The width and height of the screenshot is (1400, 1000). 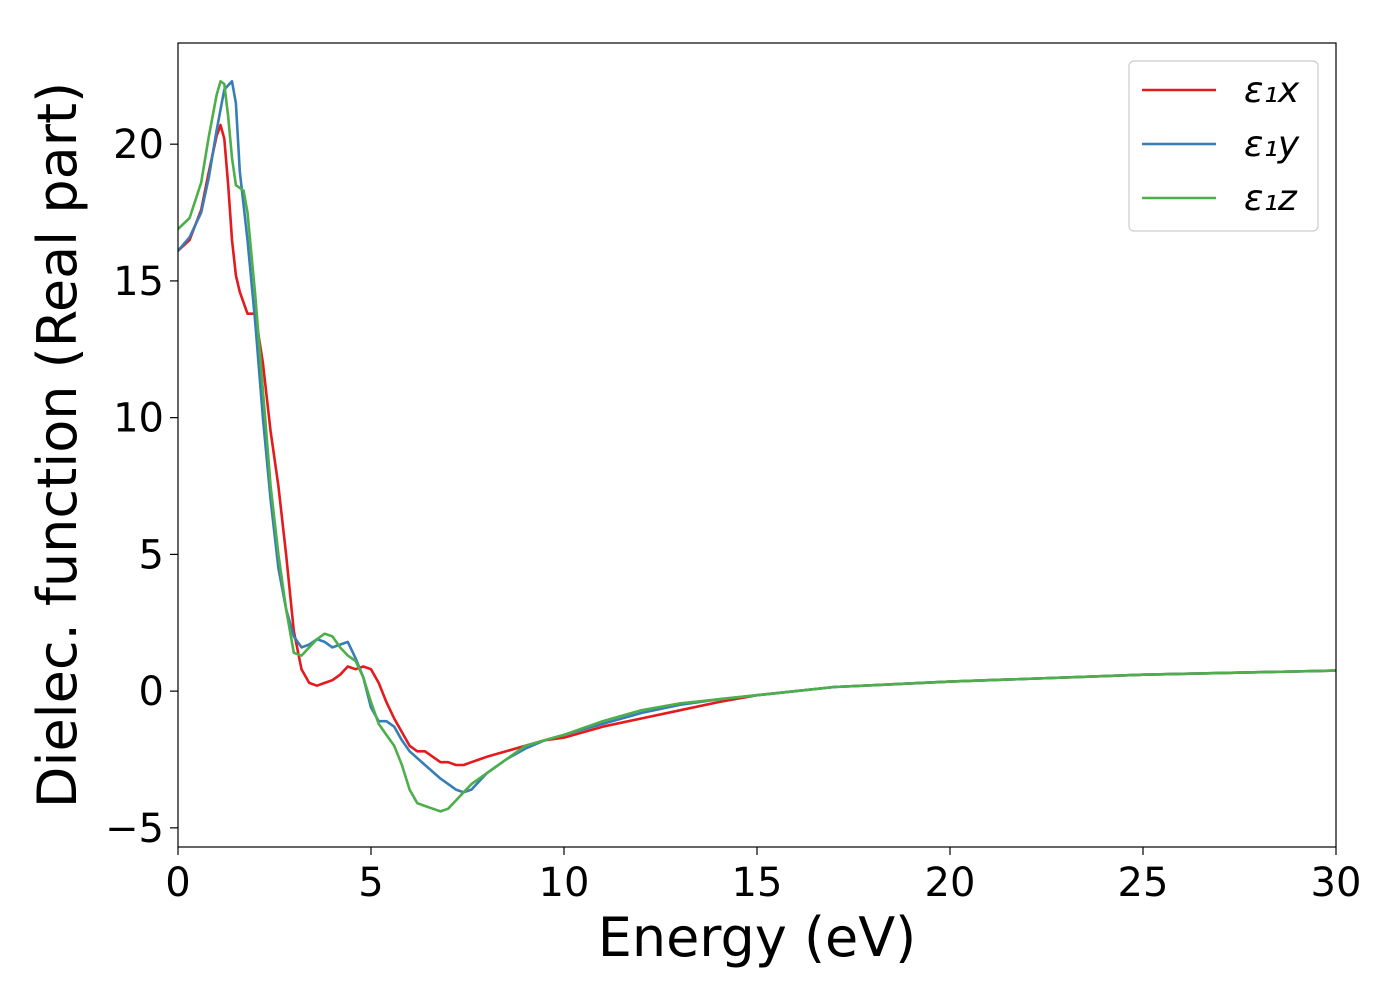 I want to click on x-axis: 0 5 10 15 20 25 30, so click(x=763, y=876).